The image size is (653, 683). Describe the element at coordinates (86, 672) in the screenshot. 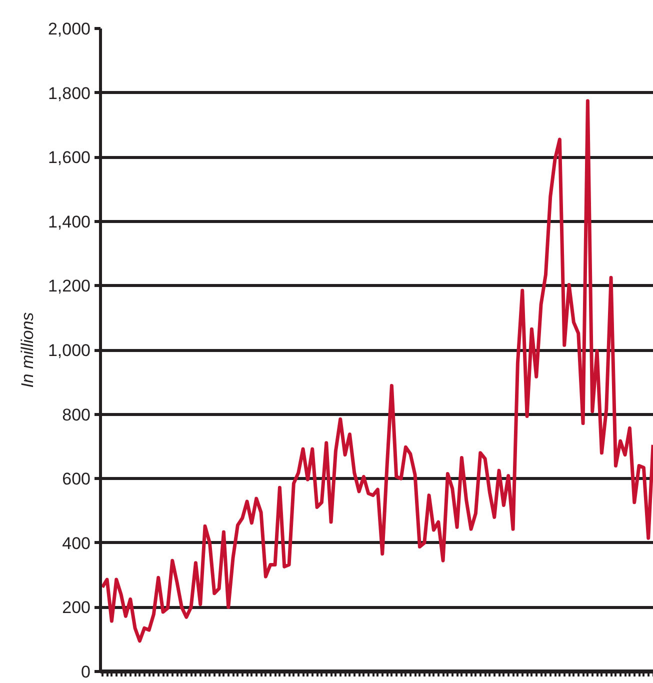

I see `y-tick-label: 0` at that location.